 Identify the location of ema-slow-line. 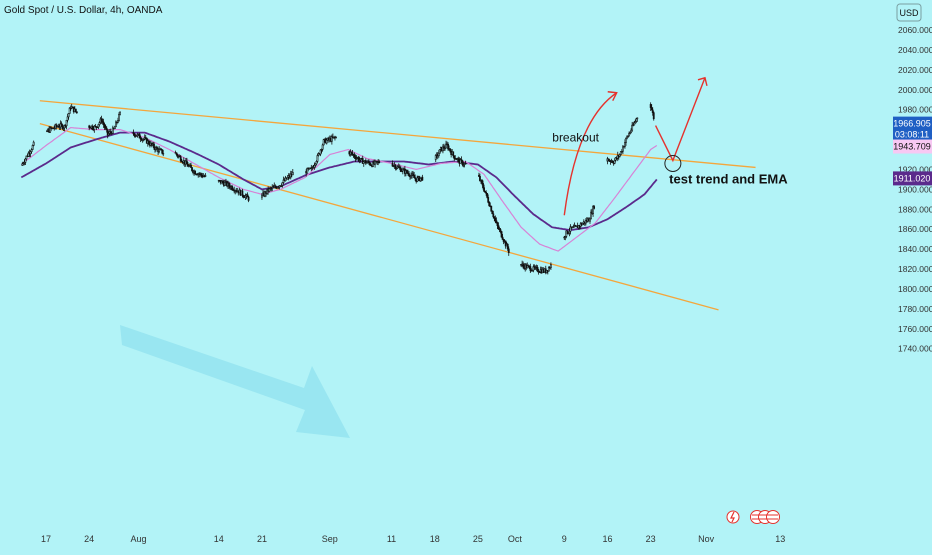
(339, 181).